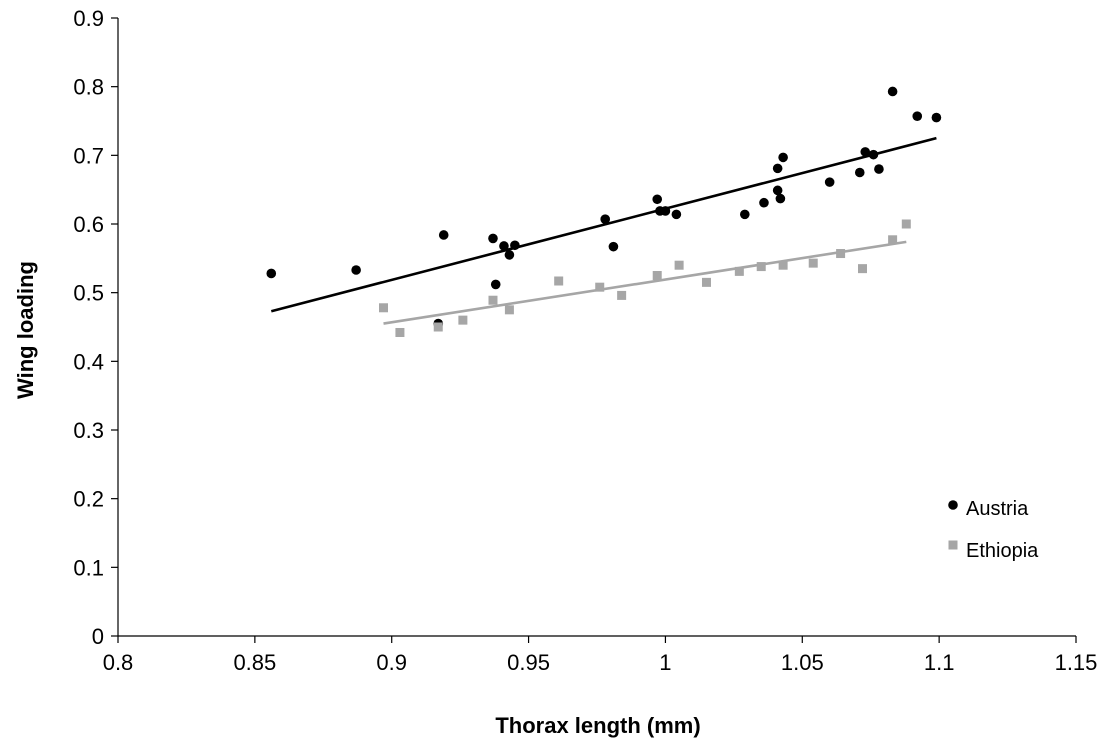 Image resolution: width=1109 pixels, height=748 pixels. I want to click on x-tick-label: 1, so click(665, 662).